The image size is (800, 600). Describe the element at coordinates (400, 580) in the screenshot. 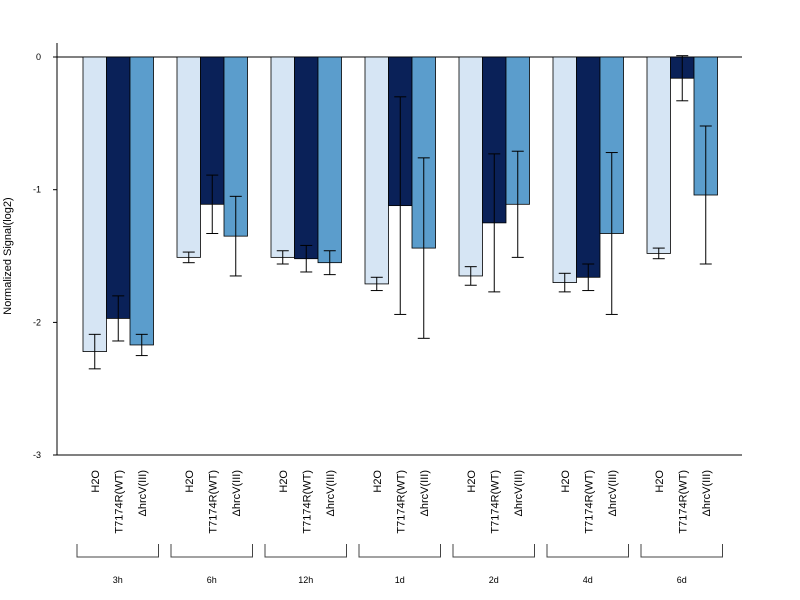

I see `group-label: 1d` at that location.